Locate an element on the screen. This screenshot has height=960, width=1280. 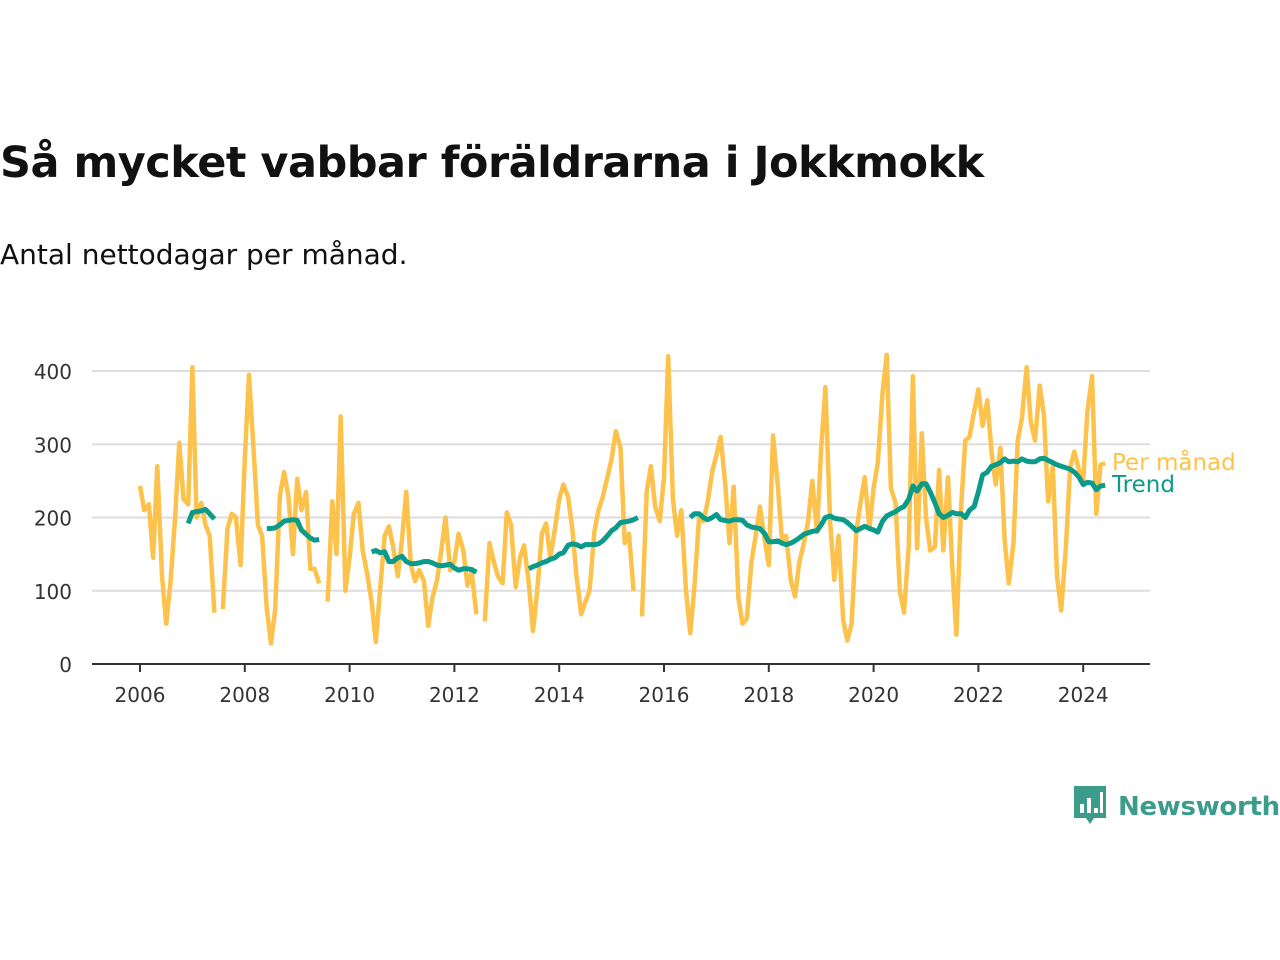
y-axis: 0 100 200 300 400 is located at coordinates (53, 518).